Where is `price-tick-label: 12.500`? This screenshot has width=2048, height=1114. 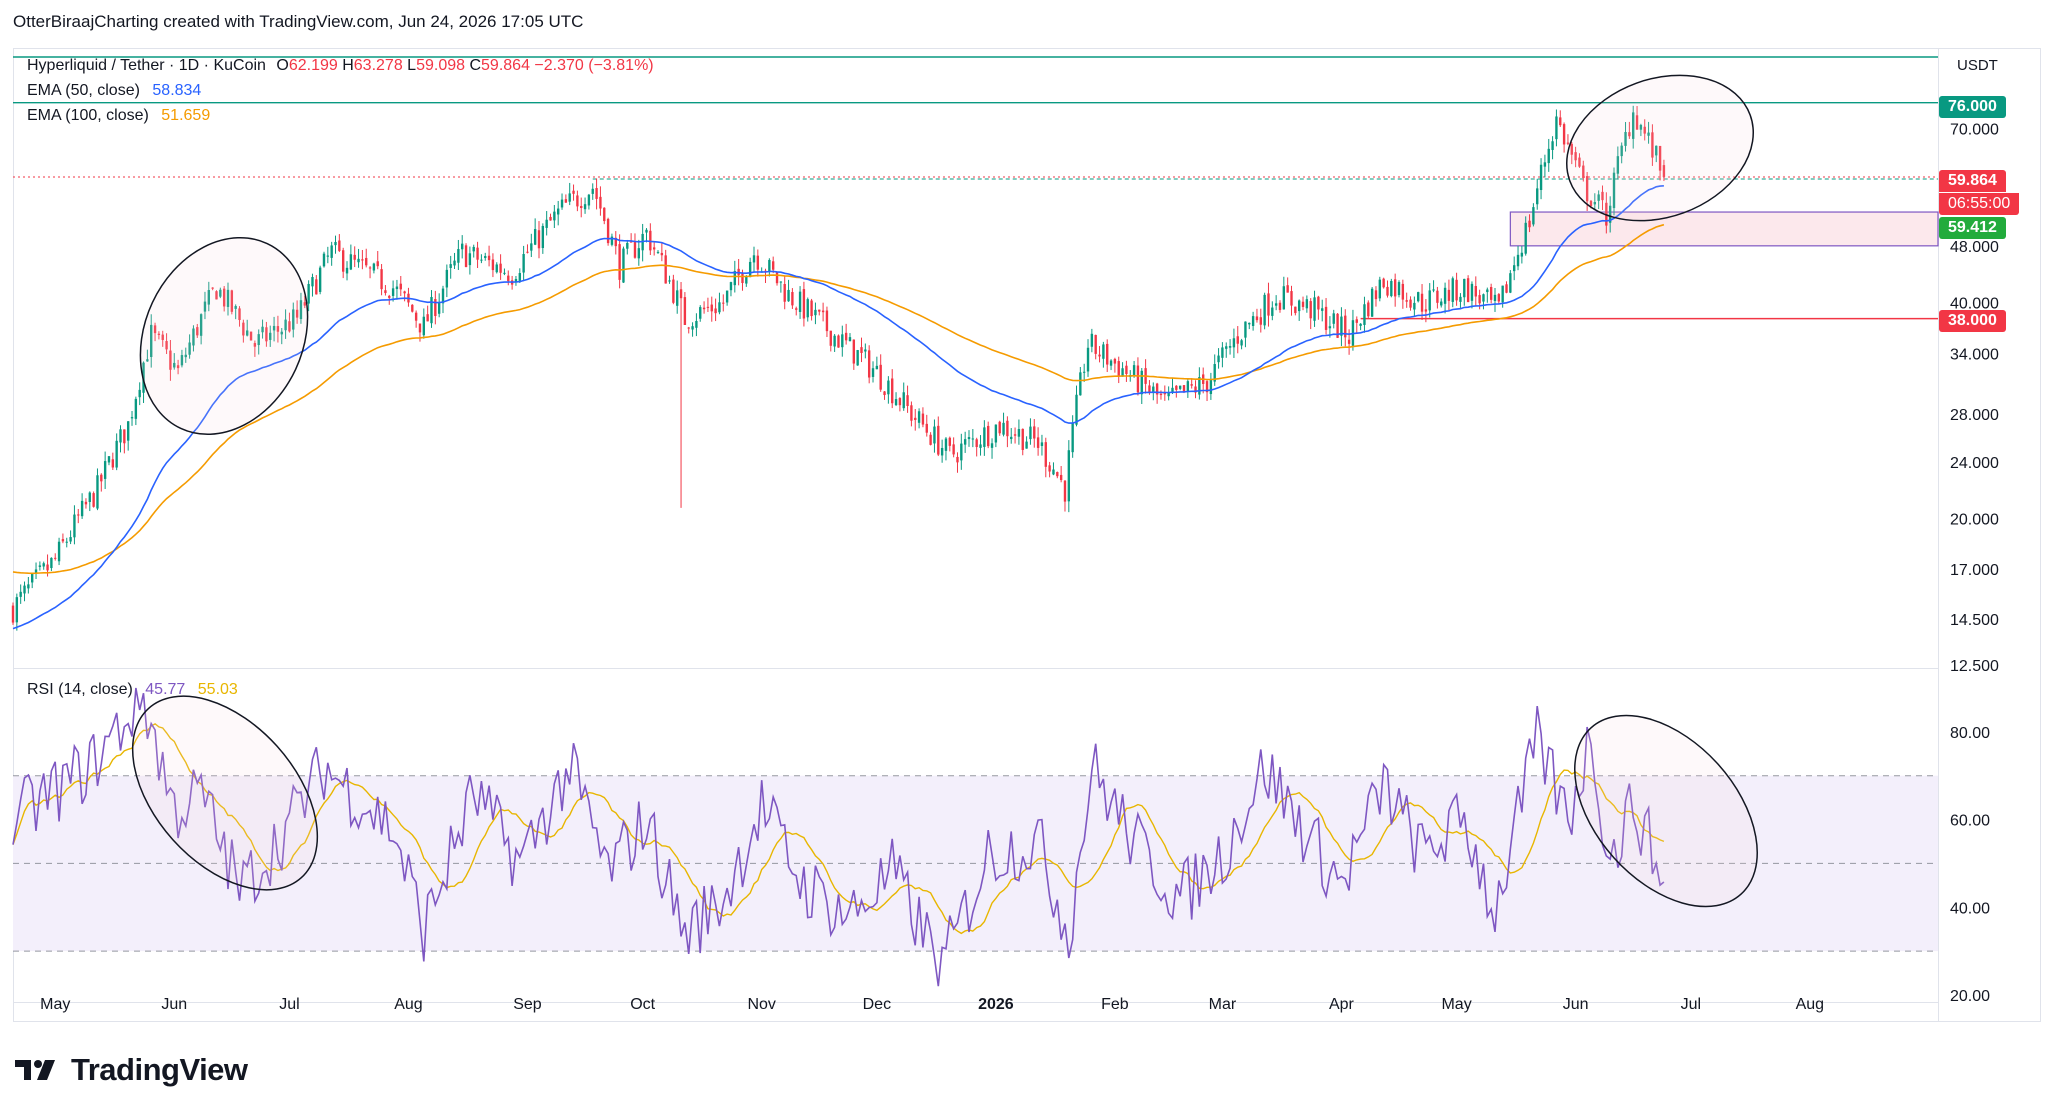
price-tick-label: 12.500 is located at coordinates (1974, 666).